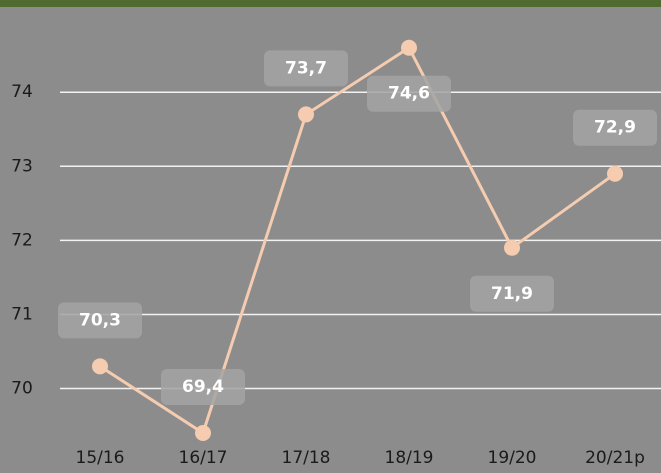 This screenshot has height=473, width=661. What do you see at coordinates (22, 166) in the screenshot?
I see `y-tick-label: 73` at bounding box center [22, 166].